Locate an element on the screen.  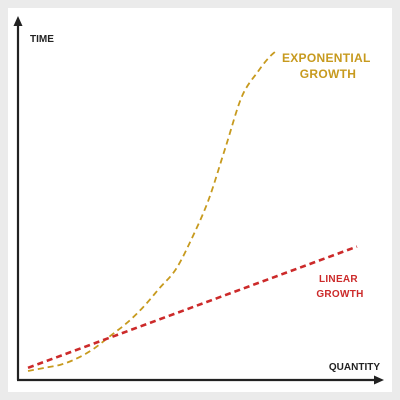
exponential-growth-label: EXPONENTIAL GROWTH is located at coordinates (328, 66).